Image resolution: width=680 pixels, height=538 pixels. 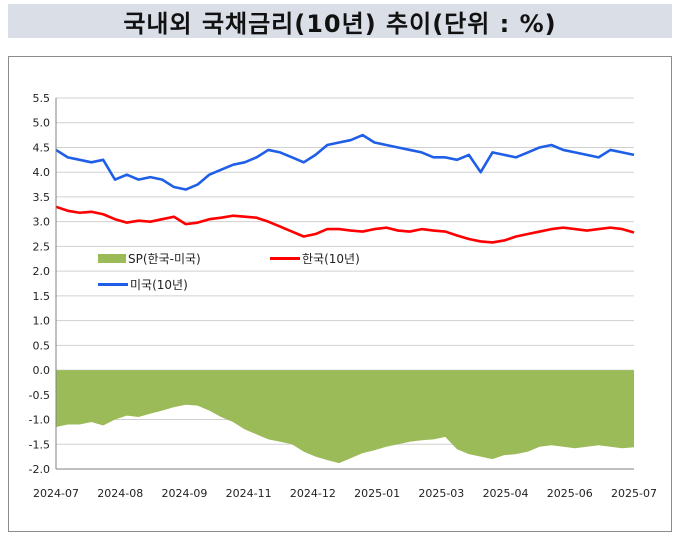 What do you see at coordinates (42, 296) in the screenshot?
I see `y-tick-label: 1.5` at bounding box center [42, 296].